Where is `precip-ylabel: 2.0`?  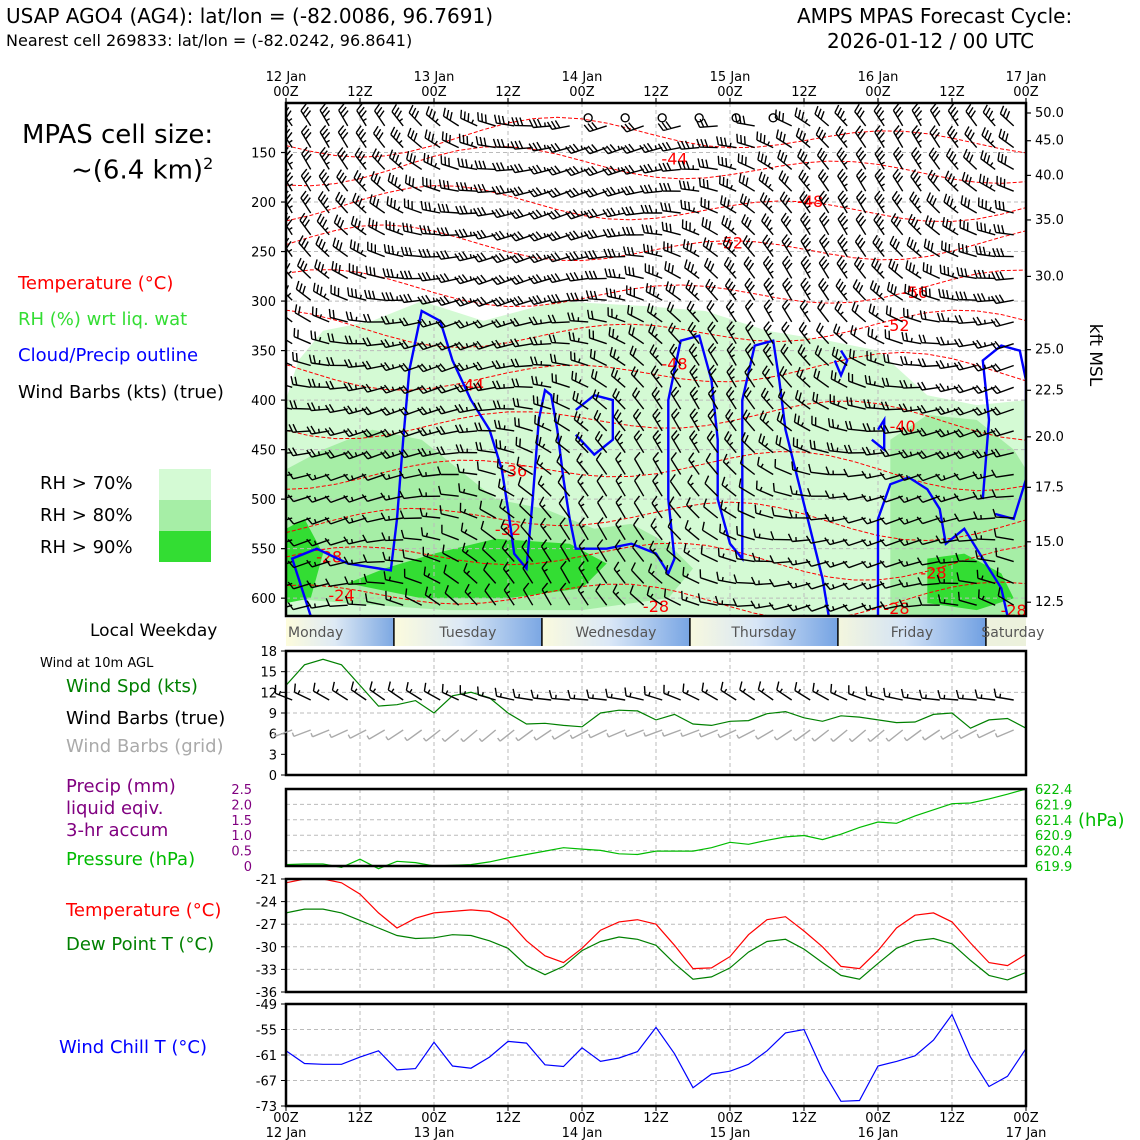
precip-ylabel: 2.0 is located at coordinates (241, 805).